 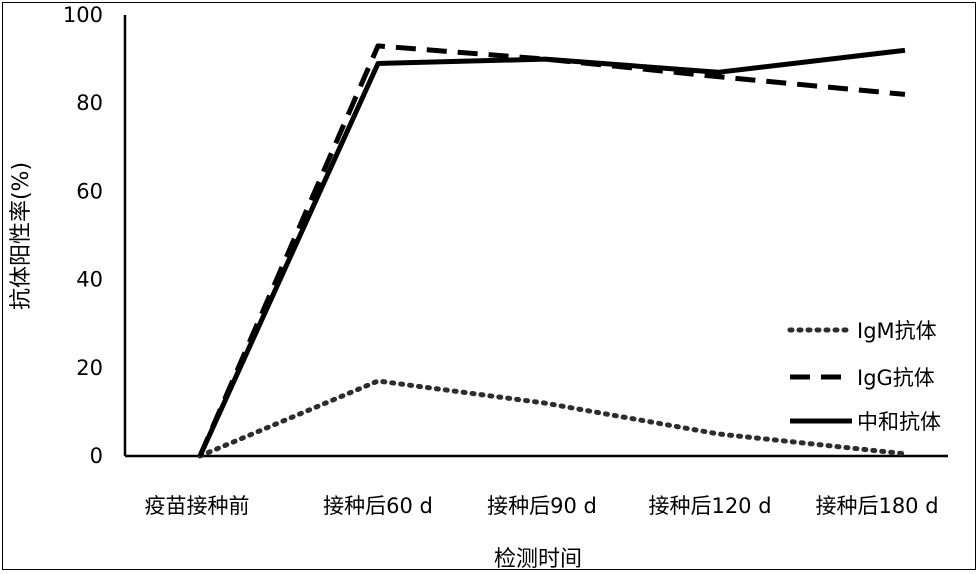 What do you see at coordinates (89, 368) in the screenshot?
I see `y-tick-label: 20` at bounding box center [89, 368].